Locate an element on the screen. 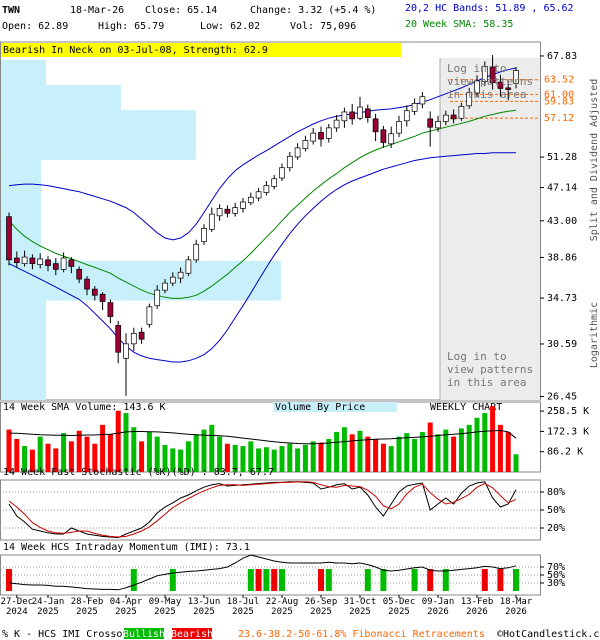  volume-sma is located at coordinates (262, 437).